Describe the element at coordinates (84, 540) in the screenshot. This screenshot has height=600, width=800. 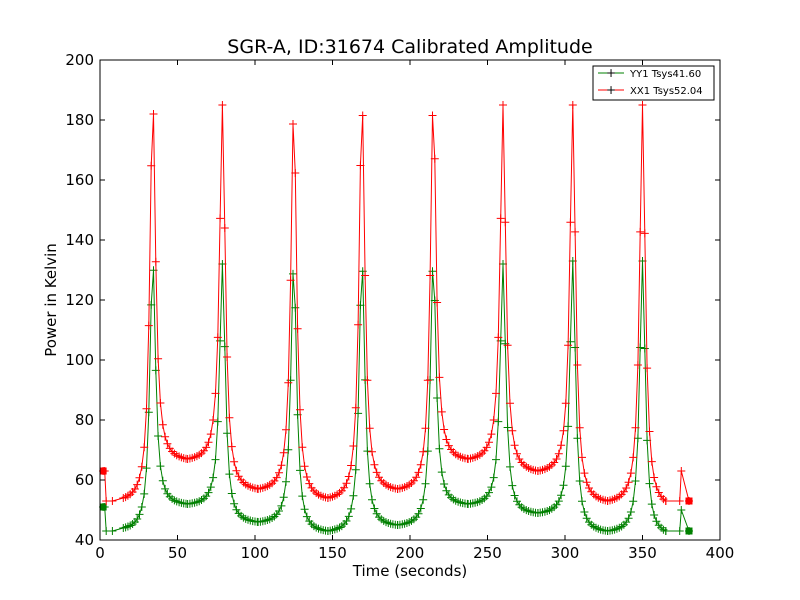
I see `y-tick-label: 40` at that location.